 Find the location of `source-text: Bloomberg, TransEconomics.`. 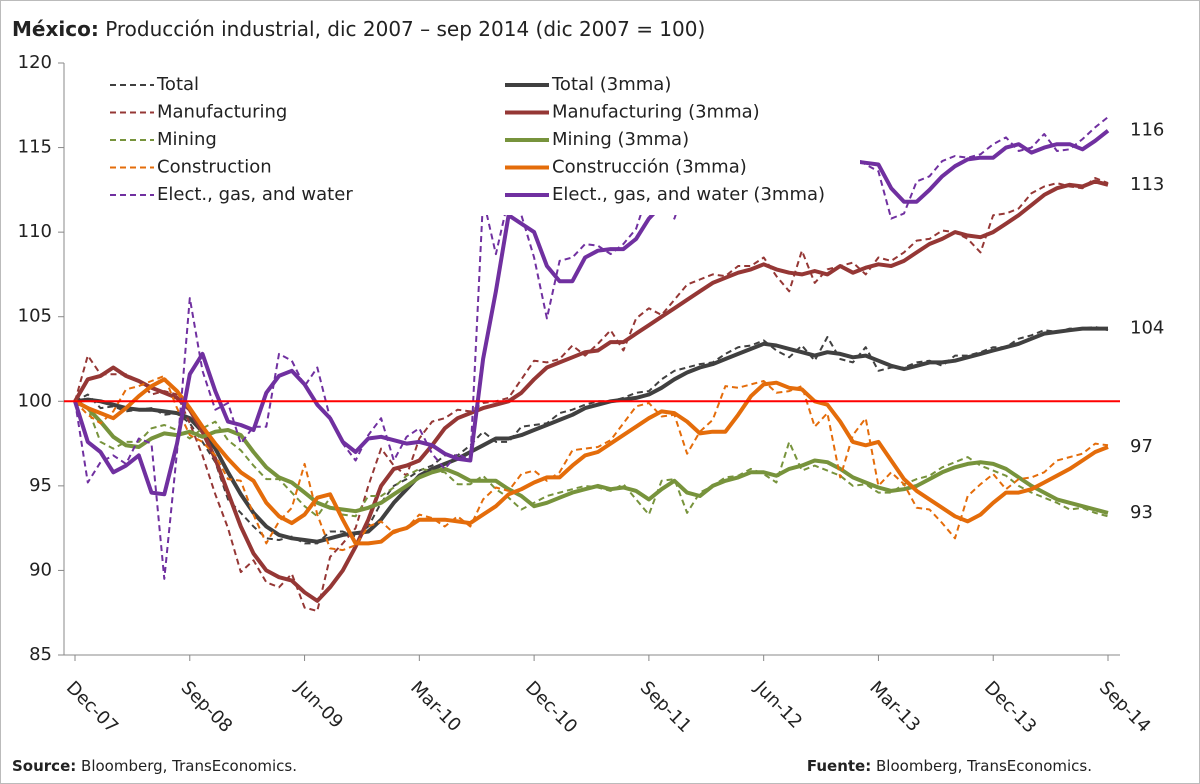

source-text: Bloomberg, TransEconomics. is located at coordinates (189, 766).